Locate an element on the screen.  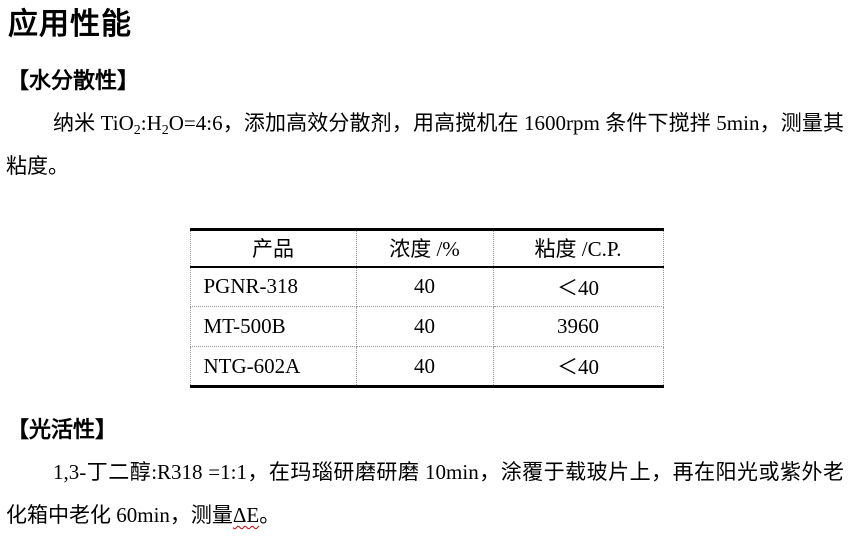
table-cell-product: NTG-602A is located at coordinates (273, 366).